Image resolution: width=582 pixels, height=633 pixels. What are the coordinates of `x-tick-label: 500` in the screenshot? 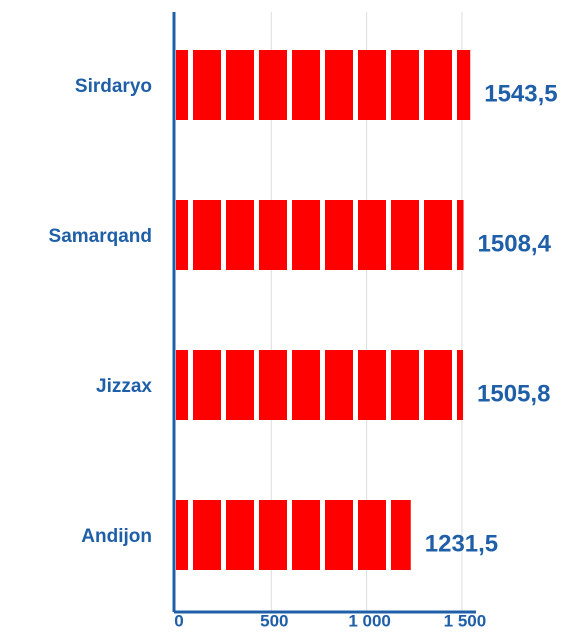 It's located at (274, 620).